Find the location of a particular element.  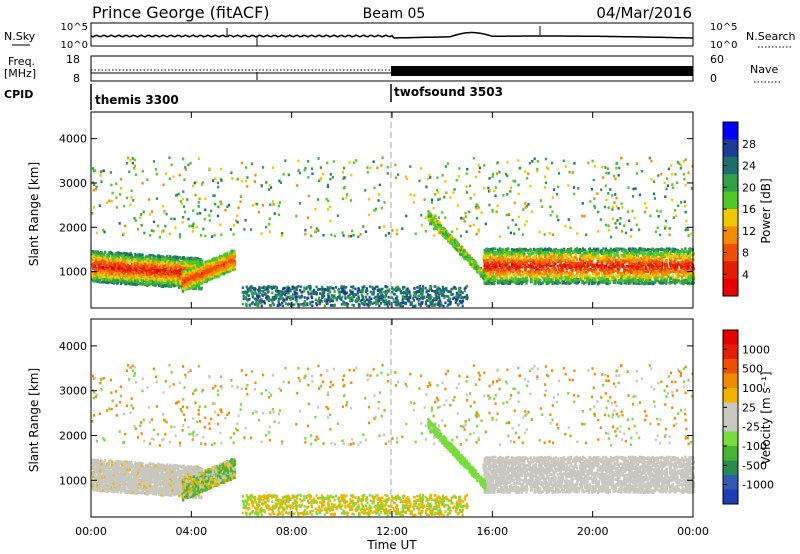

beam-title: Beam 05 is located at coordinates (394, 14).